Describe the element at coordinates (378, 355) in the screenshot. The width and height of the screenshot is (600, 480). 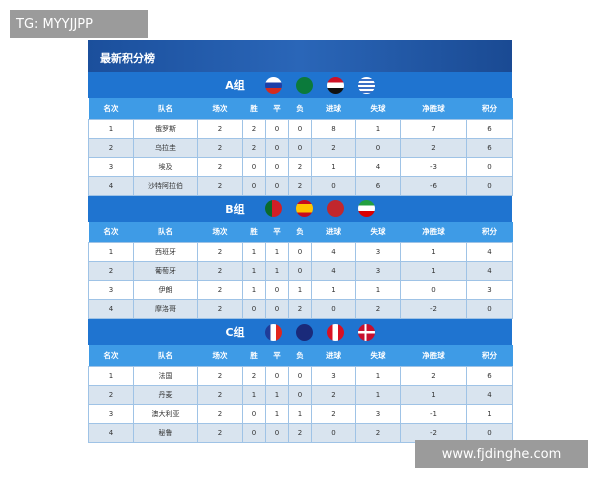
I see `column-header: 失球` at that location.